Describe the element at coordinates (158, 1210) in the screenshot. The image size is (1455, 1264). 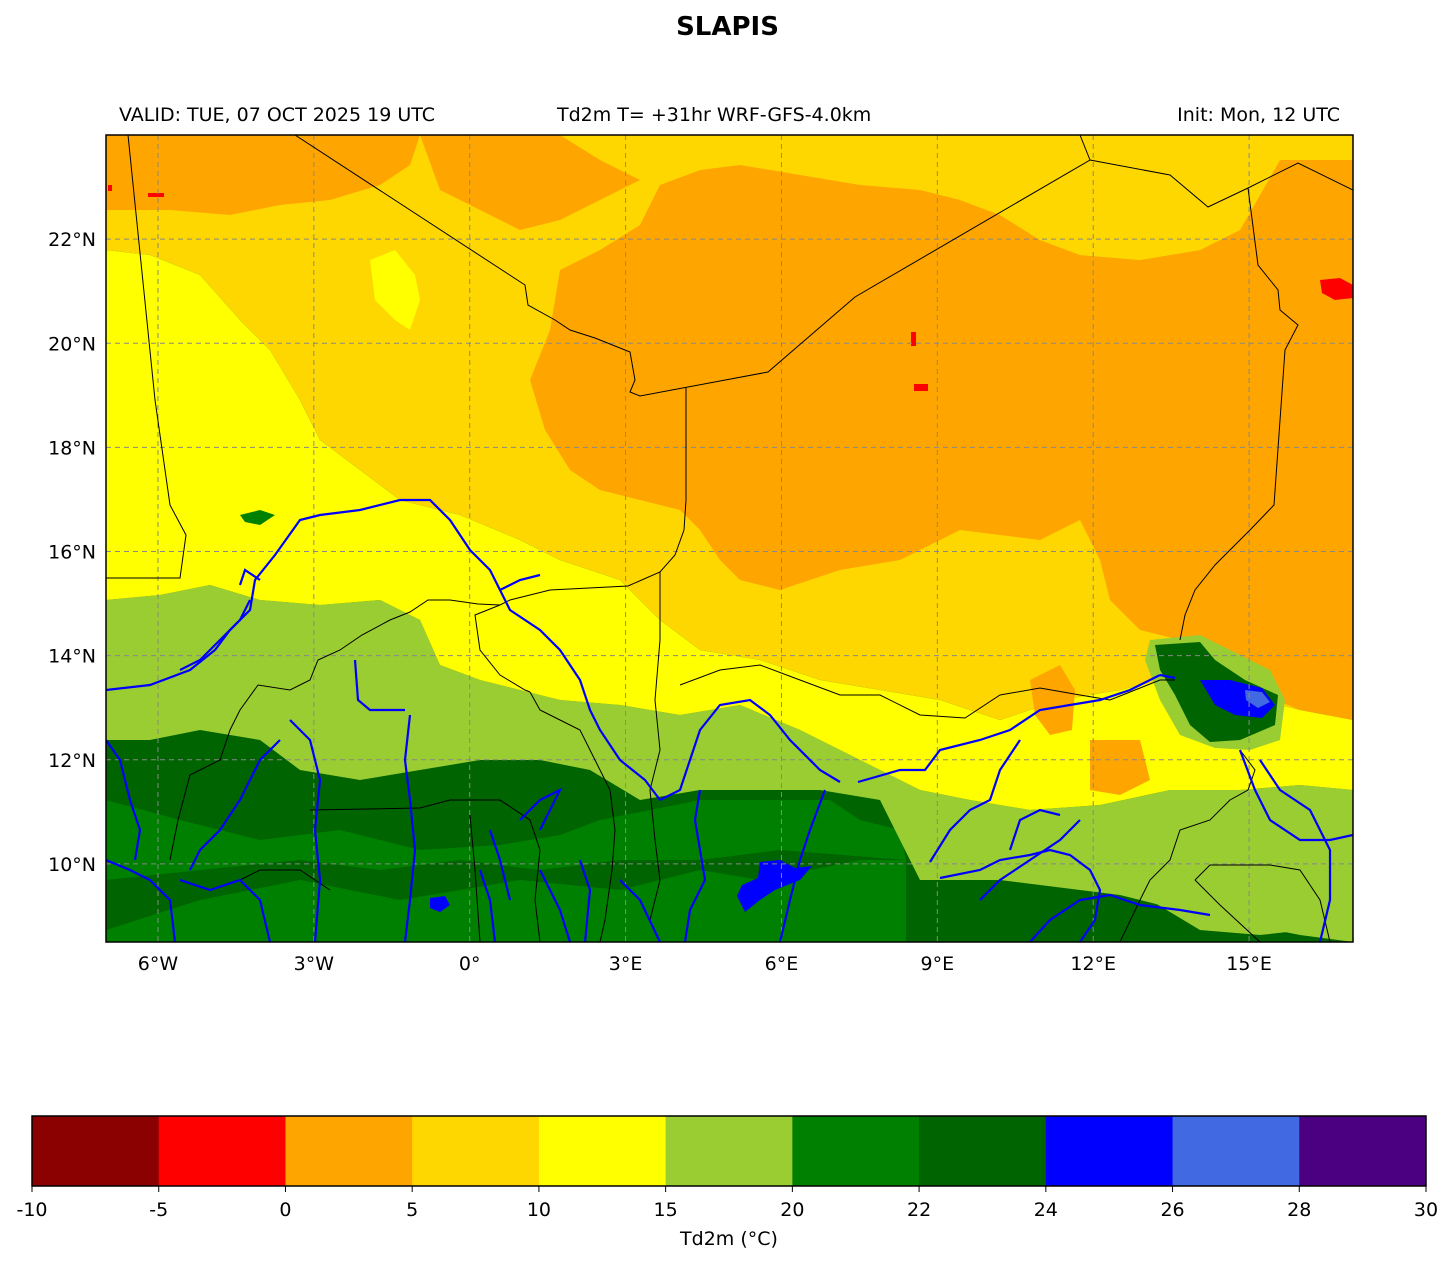
I see `colorbar-tick-label: -5` at that location.